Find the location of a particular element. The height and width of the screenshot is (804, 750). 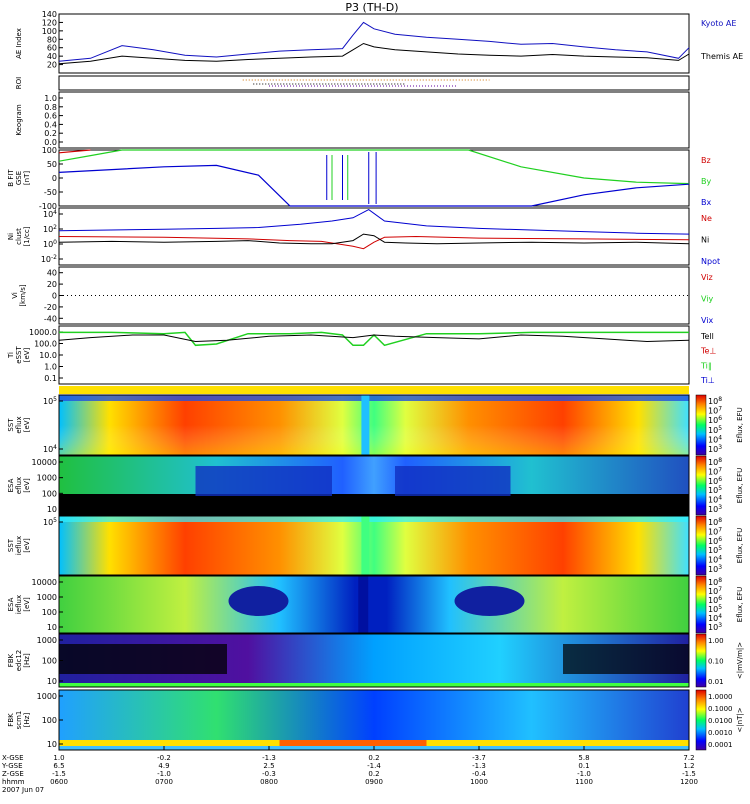

time-axis-tick-label: 4.9 is located at coordinates (163, 766).